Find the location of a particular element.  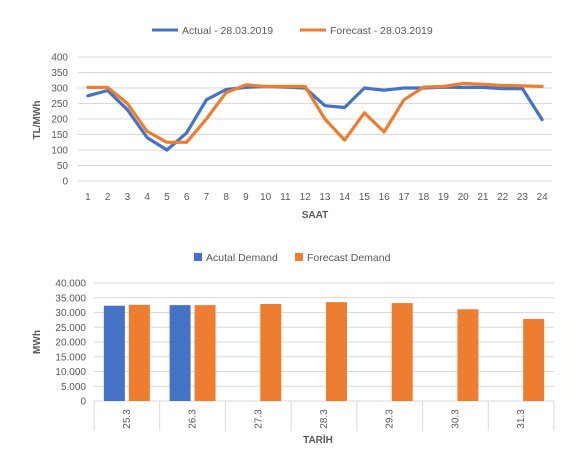

x-tick-label: 20 is located at coordinates (464, 197).